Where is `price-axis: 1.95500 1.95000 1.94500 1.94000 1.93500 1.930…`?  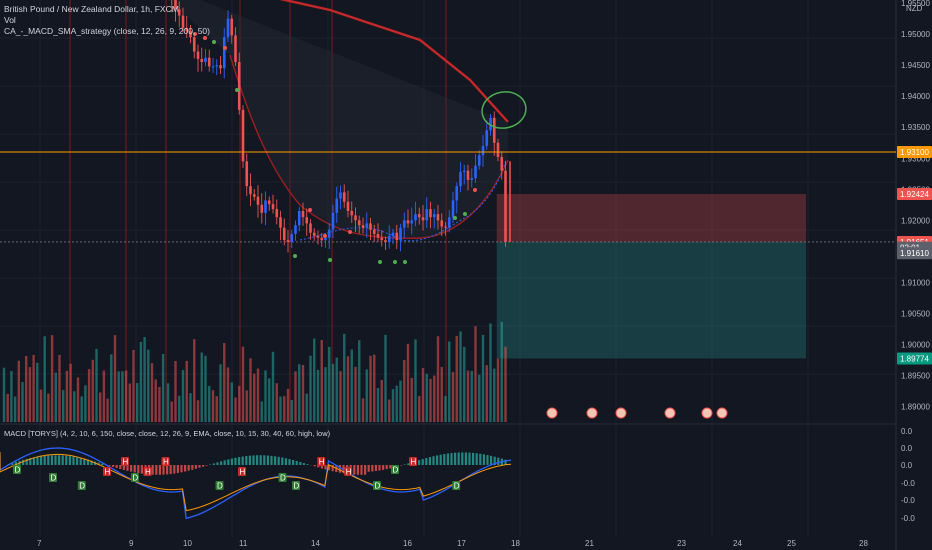 price-axis: 1.95500 1.95000 1.94500 1.94000 1.93500 1.930… is located at coordinates (914, 205).